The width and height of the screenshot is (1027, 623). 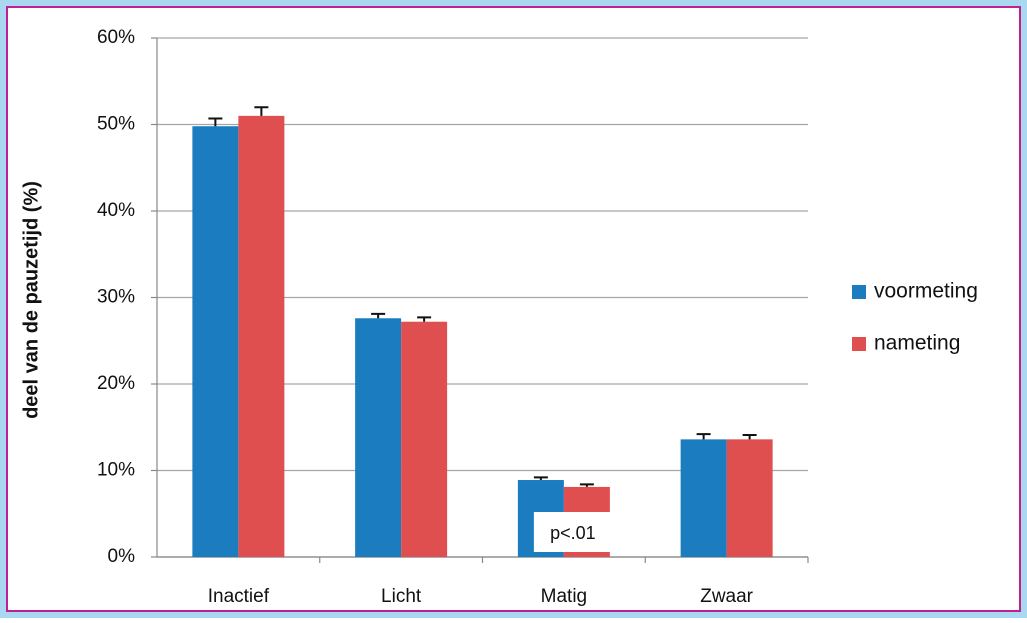 I want to click on y-tick-label: 0%, so click(x=122, y=556).